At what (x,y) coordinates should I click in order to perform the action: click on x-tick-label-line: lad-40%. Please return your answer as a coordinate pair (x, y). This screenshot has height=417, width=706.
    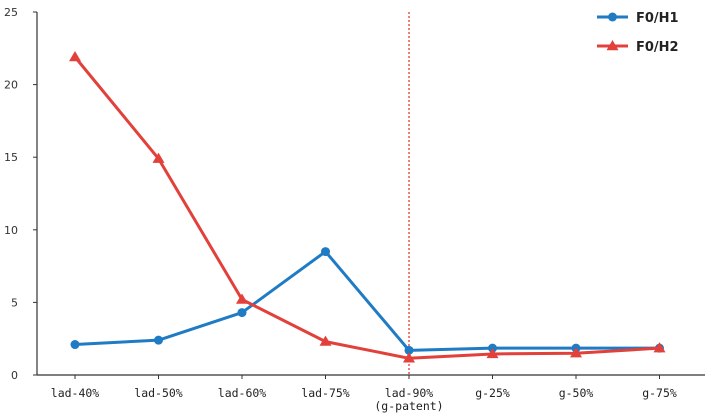
    Looking at the image, I should click on (75, 393).